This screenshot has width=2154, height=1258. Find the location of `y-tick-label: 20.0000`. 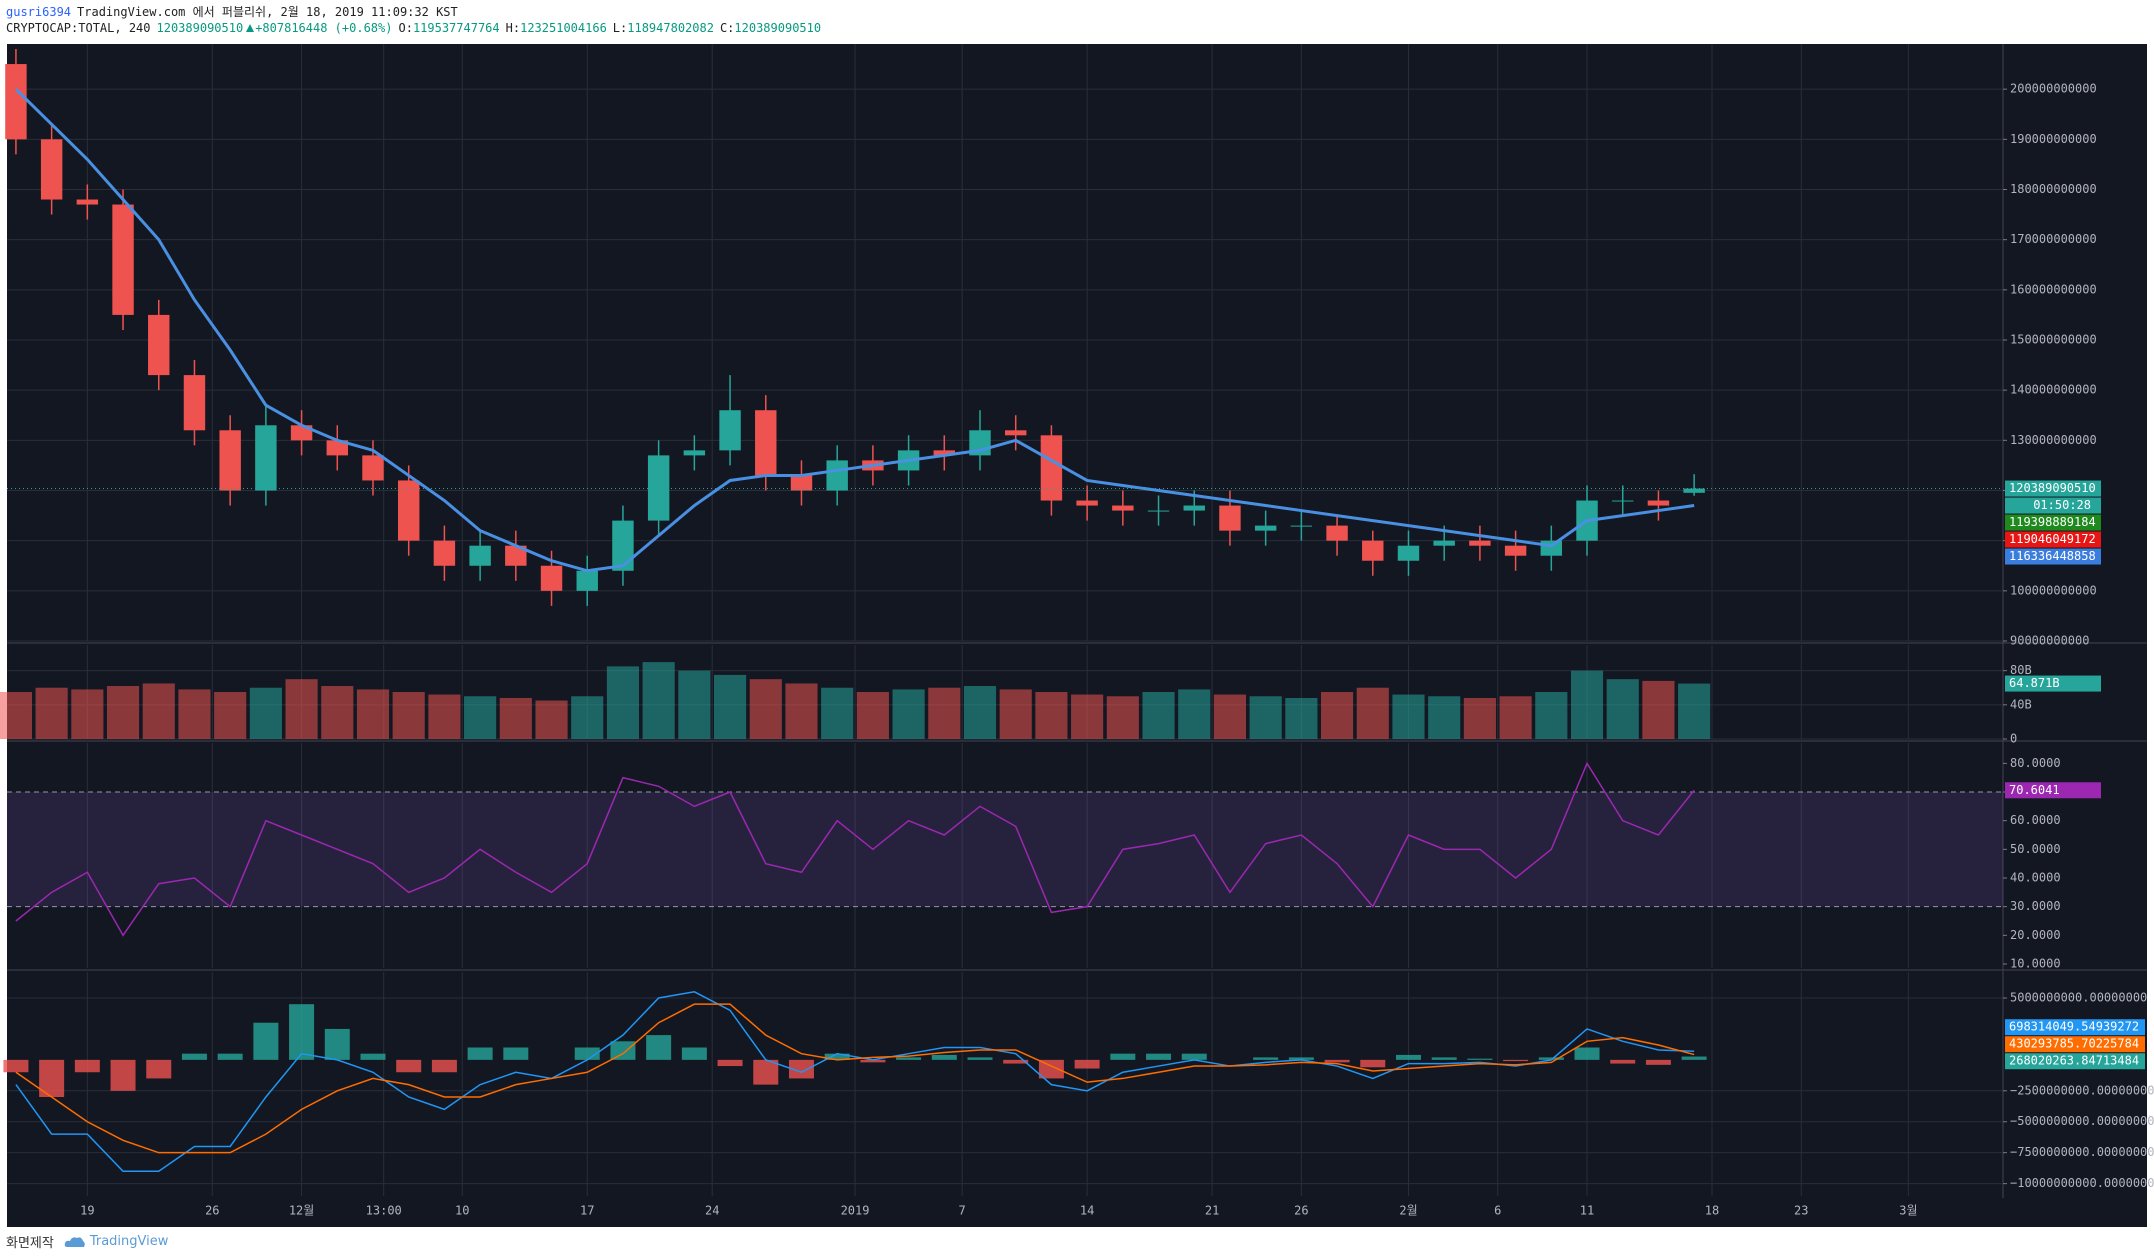

y-tick-label: 20.0000 is located at coordinates (2035, 935).